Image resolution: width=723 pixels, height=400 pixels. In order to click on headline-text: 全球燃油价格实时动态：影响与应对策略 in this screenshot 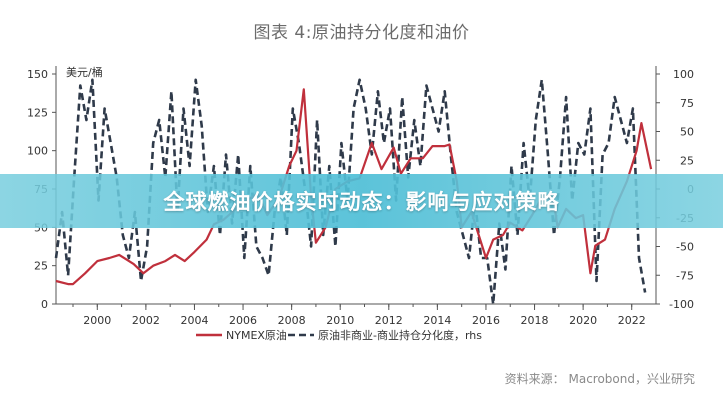, I will do `click(361, 202)`.